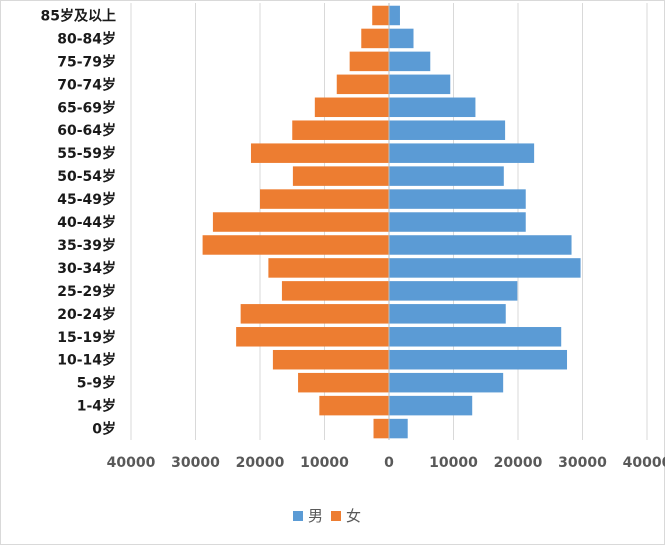 The width and height of the screenshot is (665, 545). Describe the element at coordinates (96, 383) in the screenshot. I see `category-label-16: 5-9岁` at that location.